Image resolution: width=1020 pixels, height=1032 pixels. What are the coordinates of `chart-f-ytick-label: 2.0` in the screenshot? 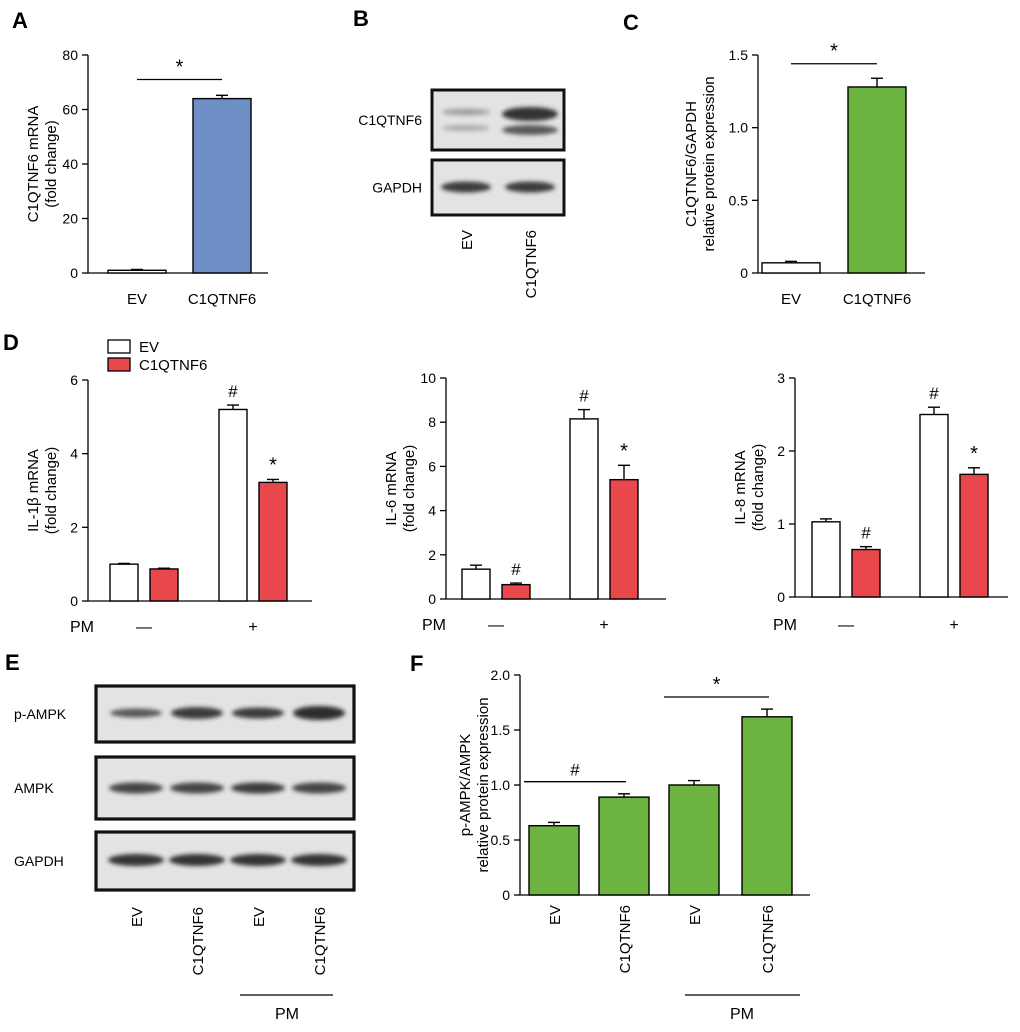 It's located at (501, 675).